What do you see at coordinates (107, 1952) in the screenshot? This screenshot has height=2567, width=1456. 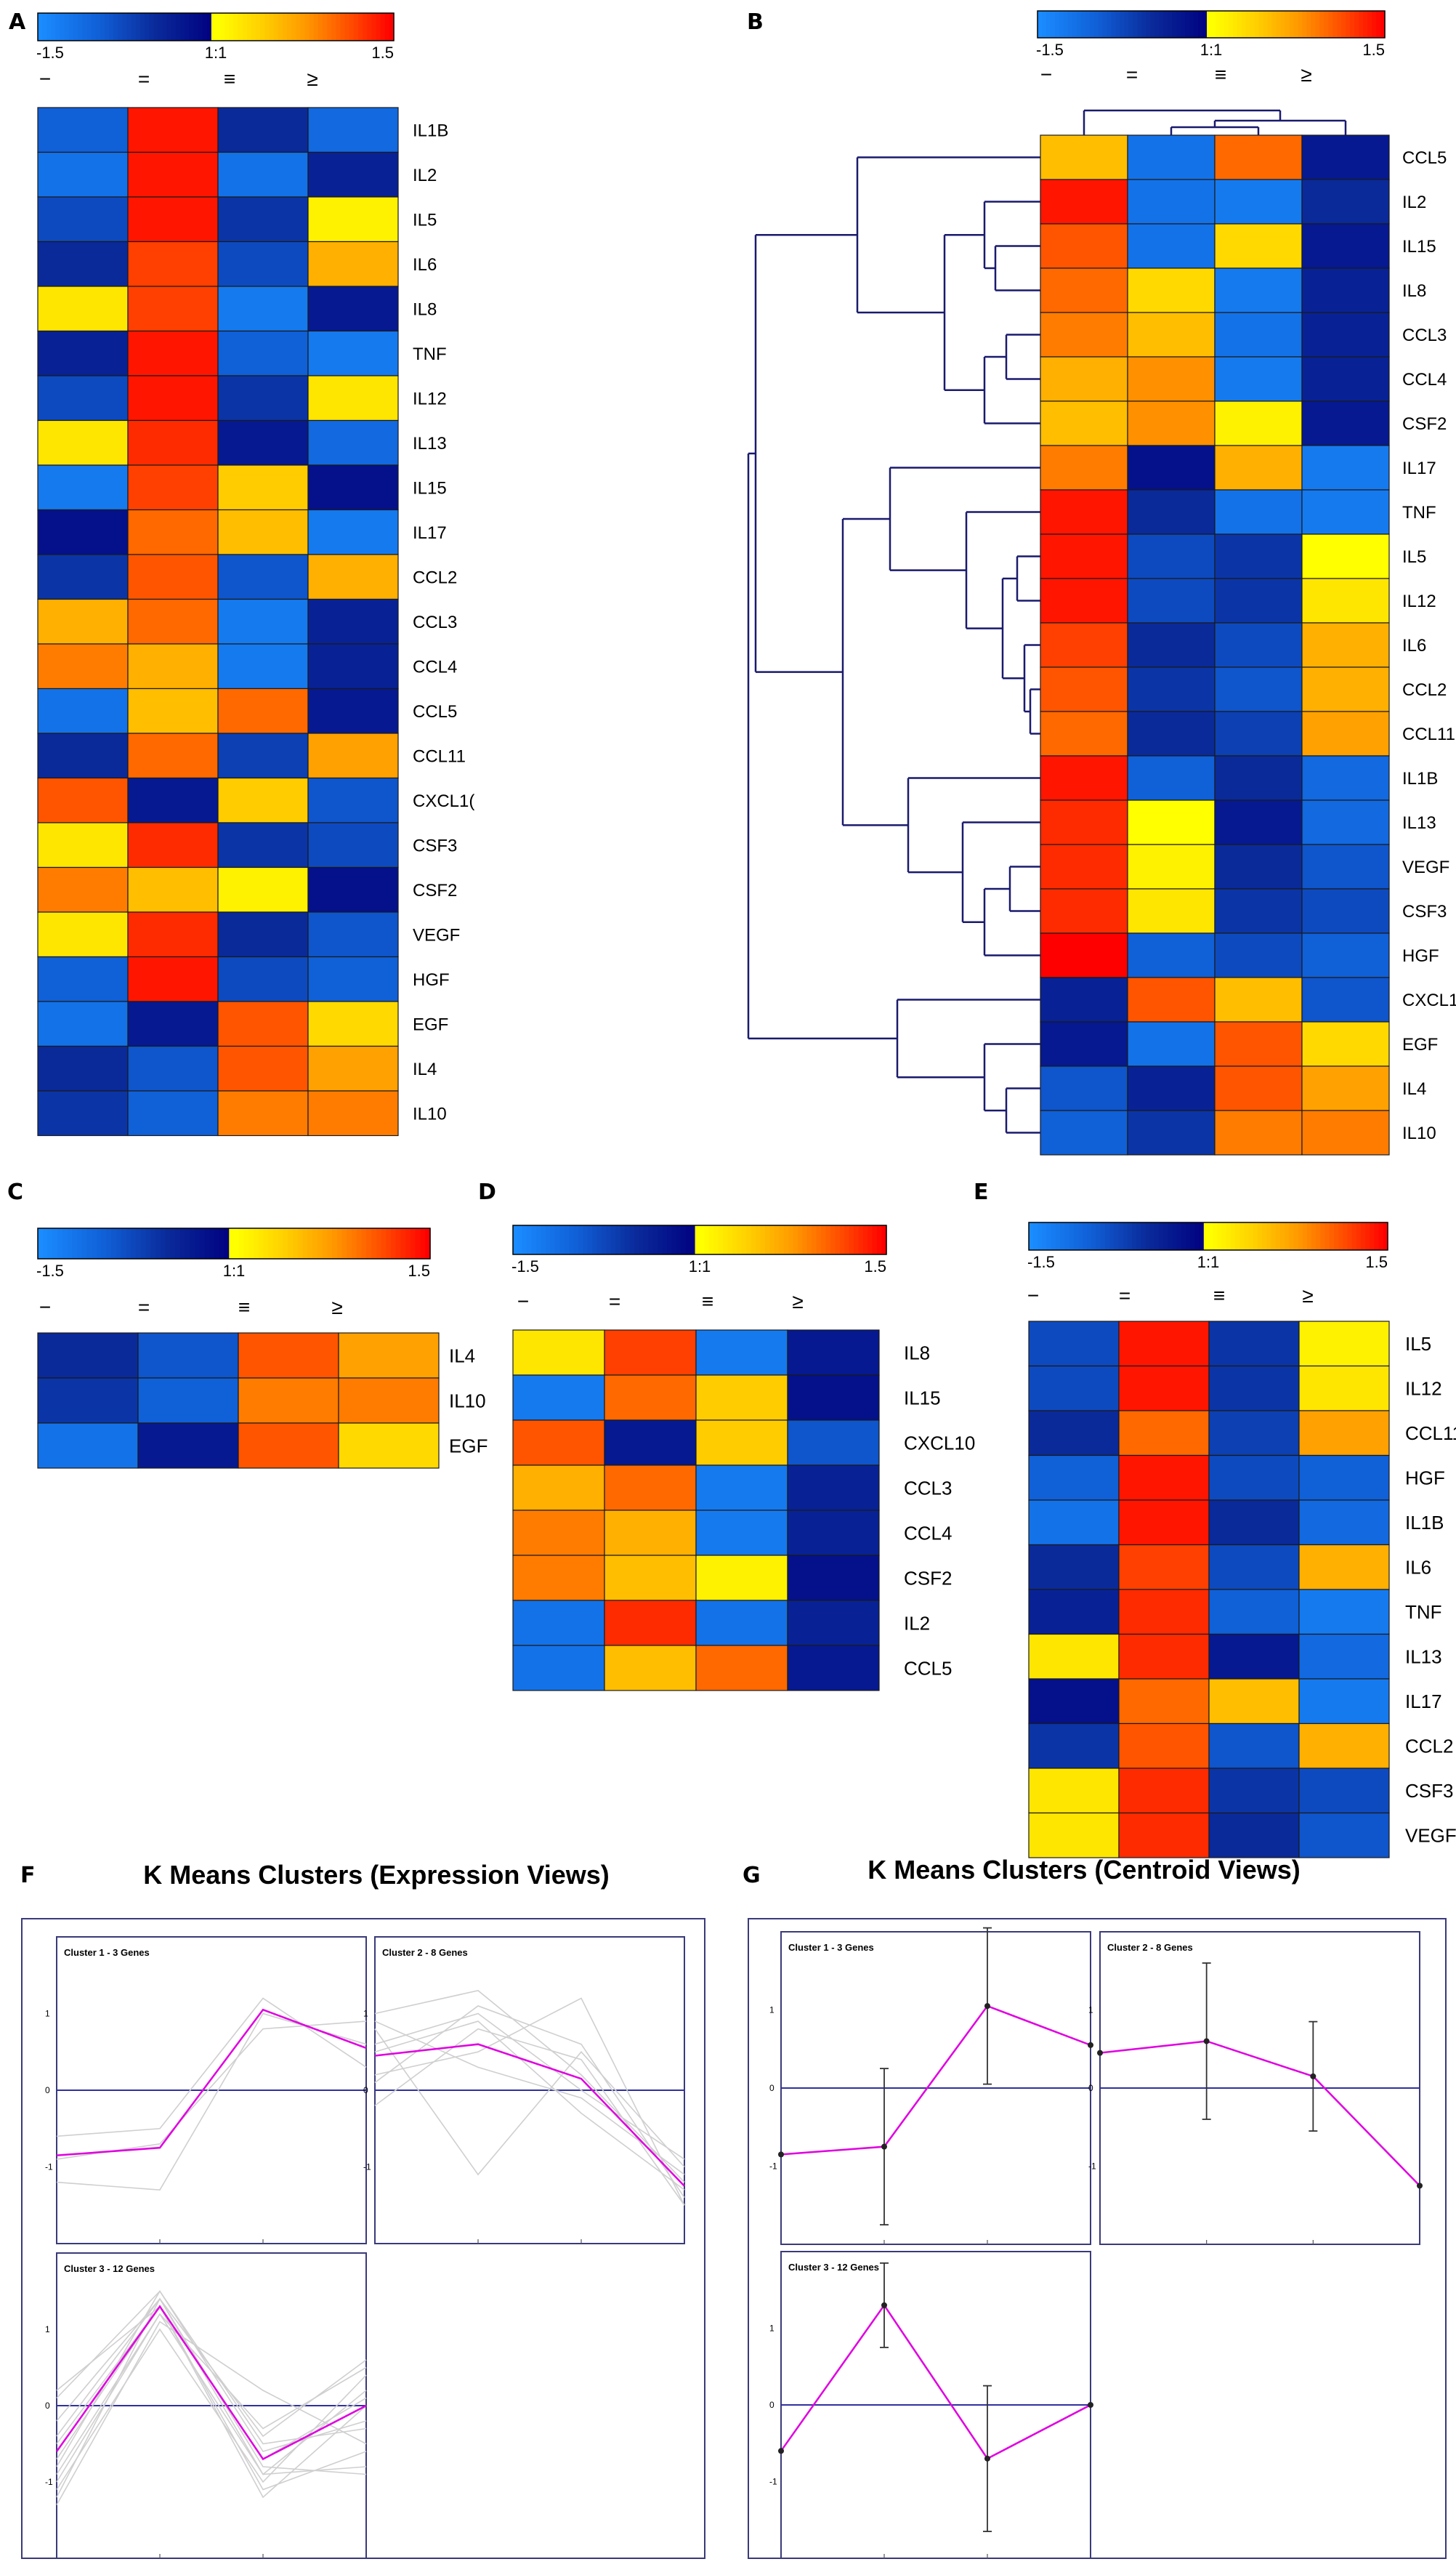 I see `subplot-title: Cluster 1 - 3 Genes` at bounding box center [107, 1952].